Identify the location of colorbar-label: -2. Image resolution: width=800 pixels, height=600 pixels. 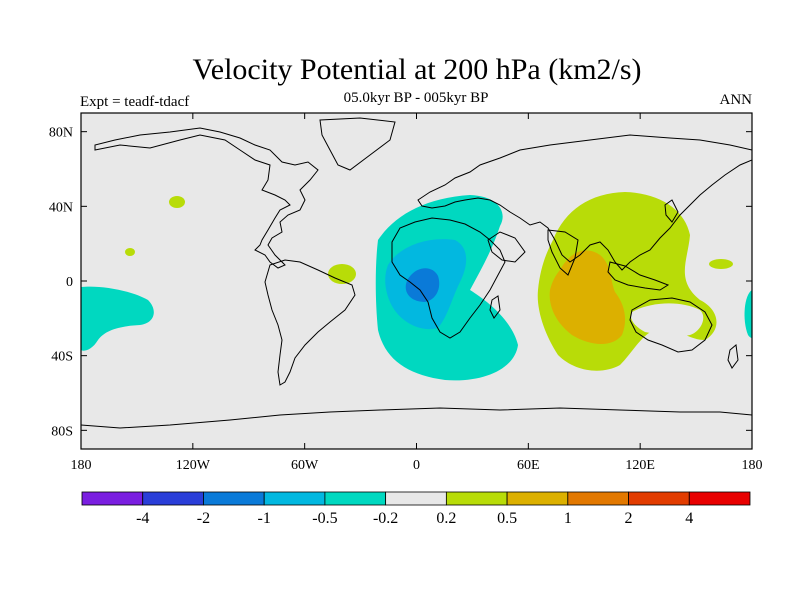
(203, 518).